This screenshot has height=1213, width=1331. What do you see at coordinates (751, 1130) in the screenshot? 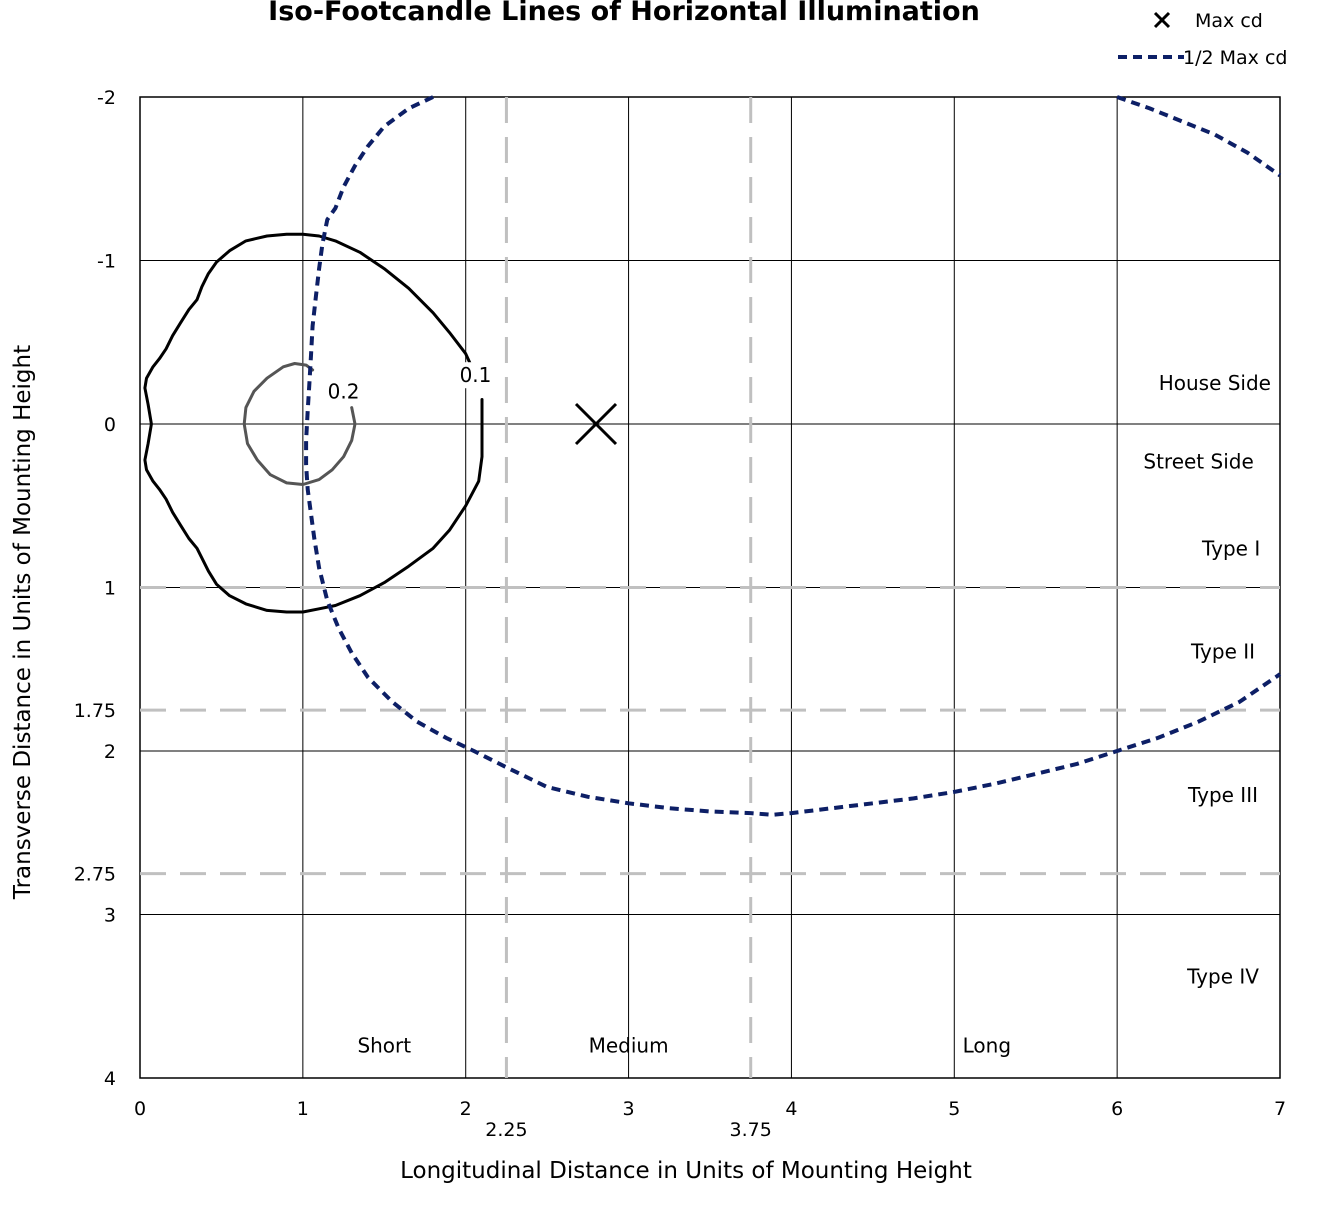
I see `x-tick-label-extra: 3.75` at bounding box center [751, 1130].